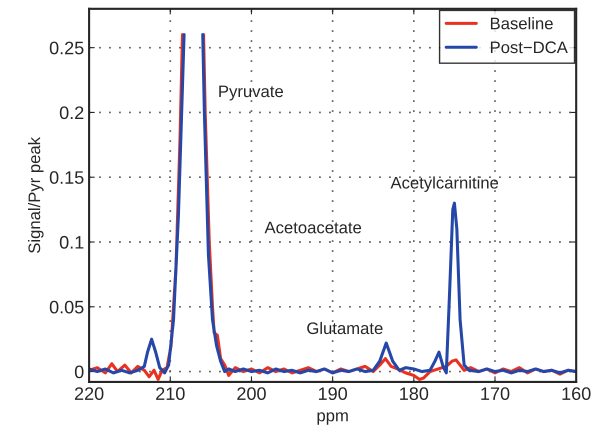  Describe the element at coordinates (72, 113) in the screenshot. I see `y-tick-label: 0.2` at that location.